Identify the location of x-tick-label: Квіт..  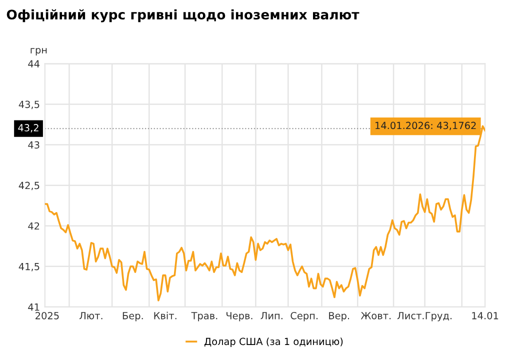
(165, 316).